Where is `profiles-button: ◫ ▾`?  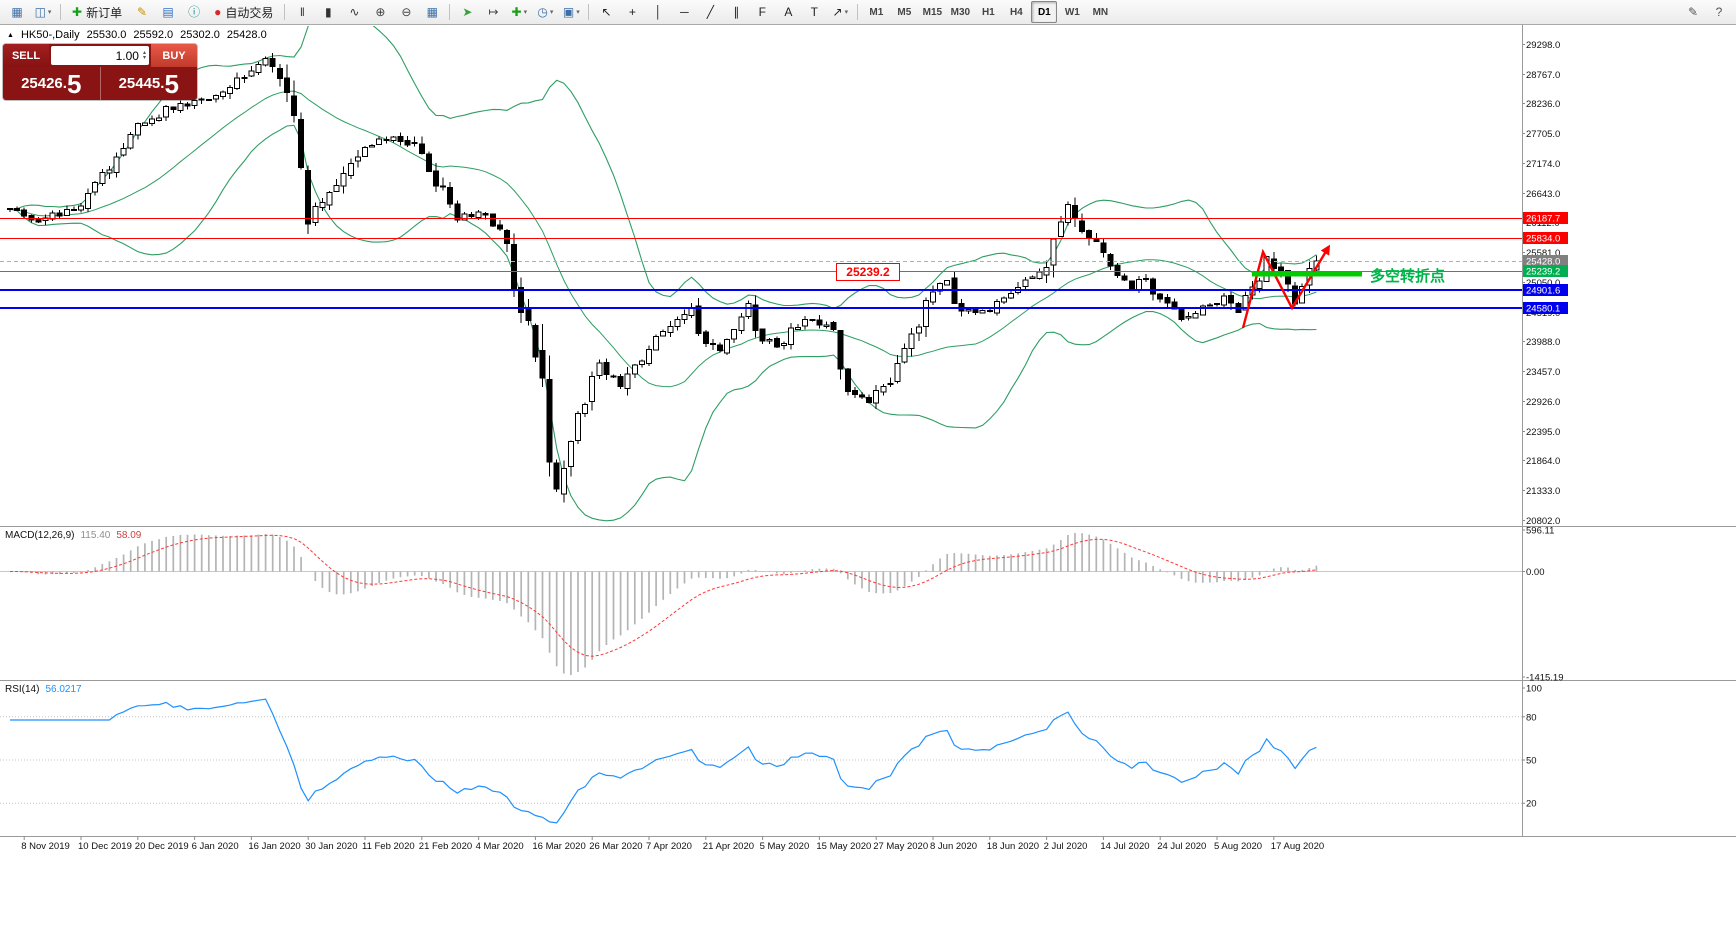
profiles-button: ◫ ▾ is located at coordinates (43, 12).